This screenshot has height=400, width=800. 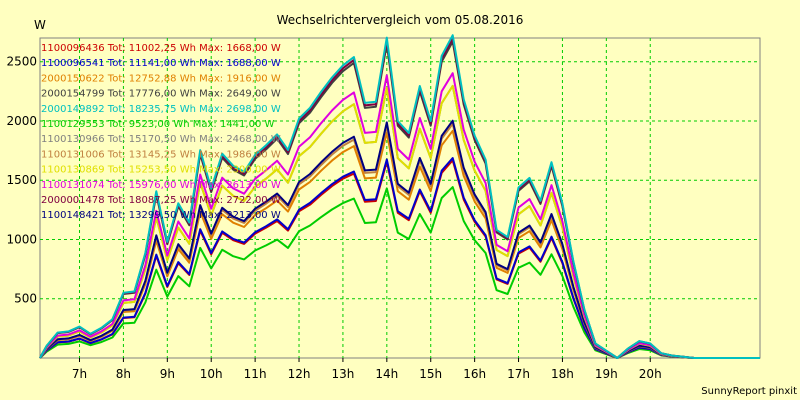 I want to click on y-axis: 500 1000 1500 2000 2500, so click(x=21, y=180).